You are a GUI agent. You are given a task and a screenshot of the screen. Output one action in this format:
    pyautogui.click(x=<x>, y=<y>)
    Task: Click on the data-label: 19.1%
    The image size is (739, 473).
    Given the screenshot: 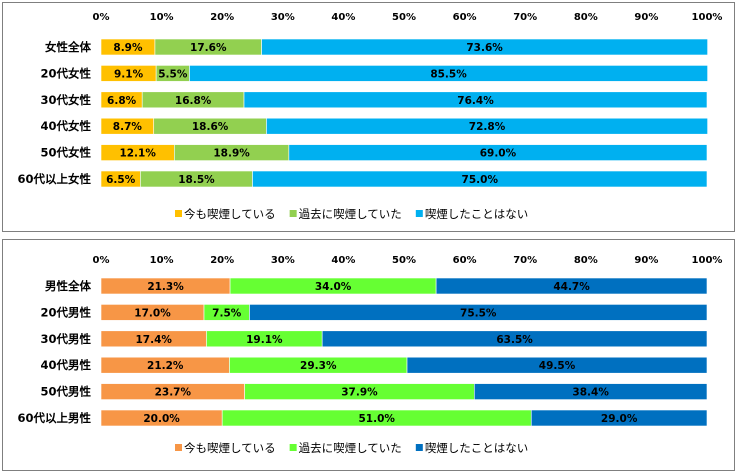 What is the action you would take?
    pyautogui.click(x=264, y=340)
    